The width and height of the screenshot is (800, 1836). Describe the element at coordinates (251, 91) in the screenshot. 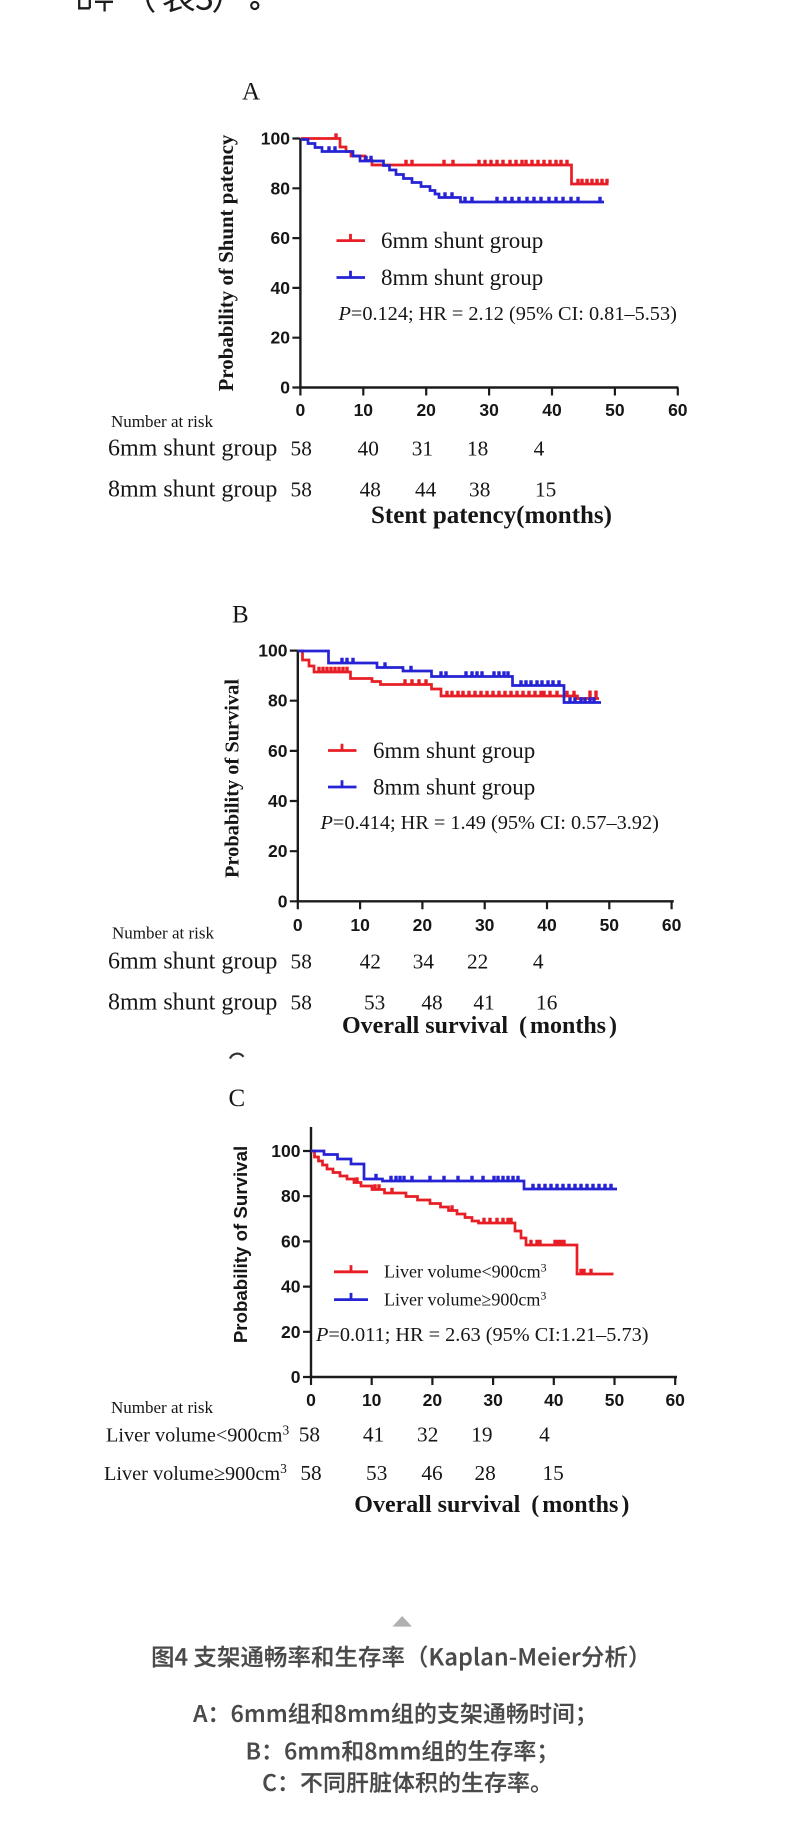

I see `svg-text: A` at that location.